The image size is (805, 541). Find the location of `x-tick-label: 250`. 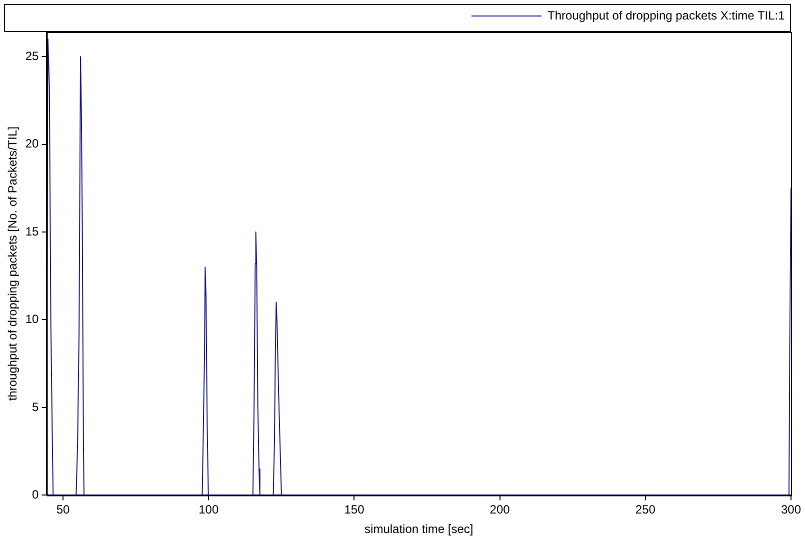

x-tick-label: 250 is located at coordinates (645, 509).